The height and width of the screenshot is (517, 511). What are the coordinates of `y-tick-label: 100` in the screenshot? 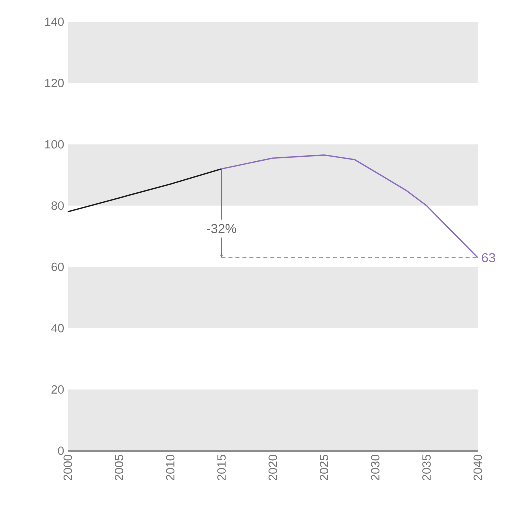 It's located at (54, 144).